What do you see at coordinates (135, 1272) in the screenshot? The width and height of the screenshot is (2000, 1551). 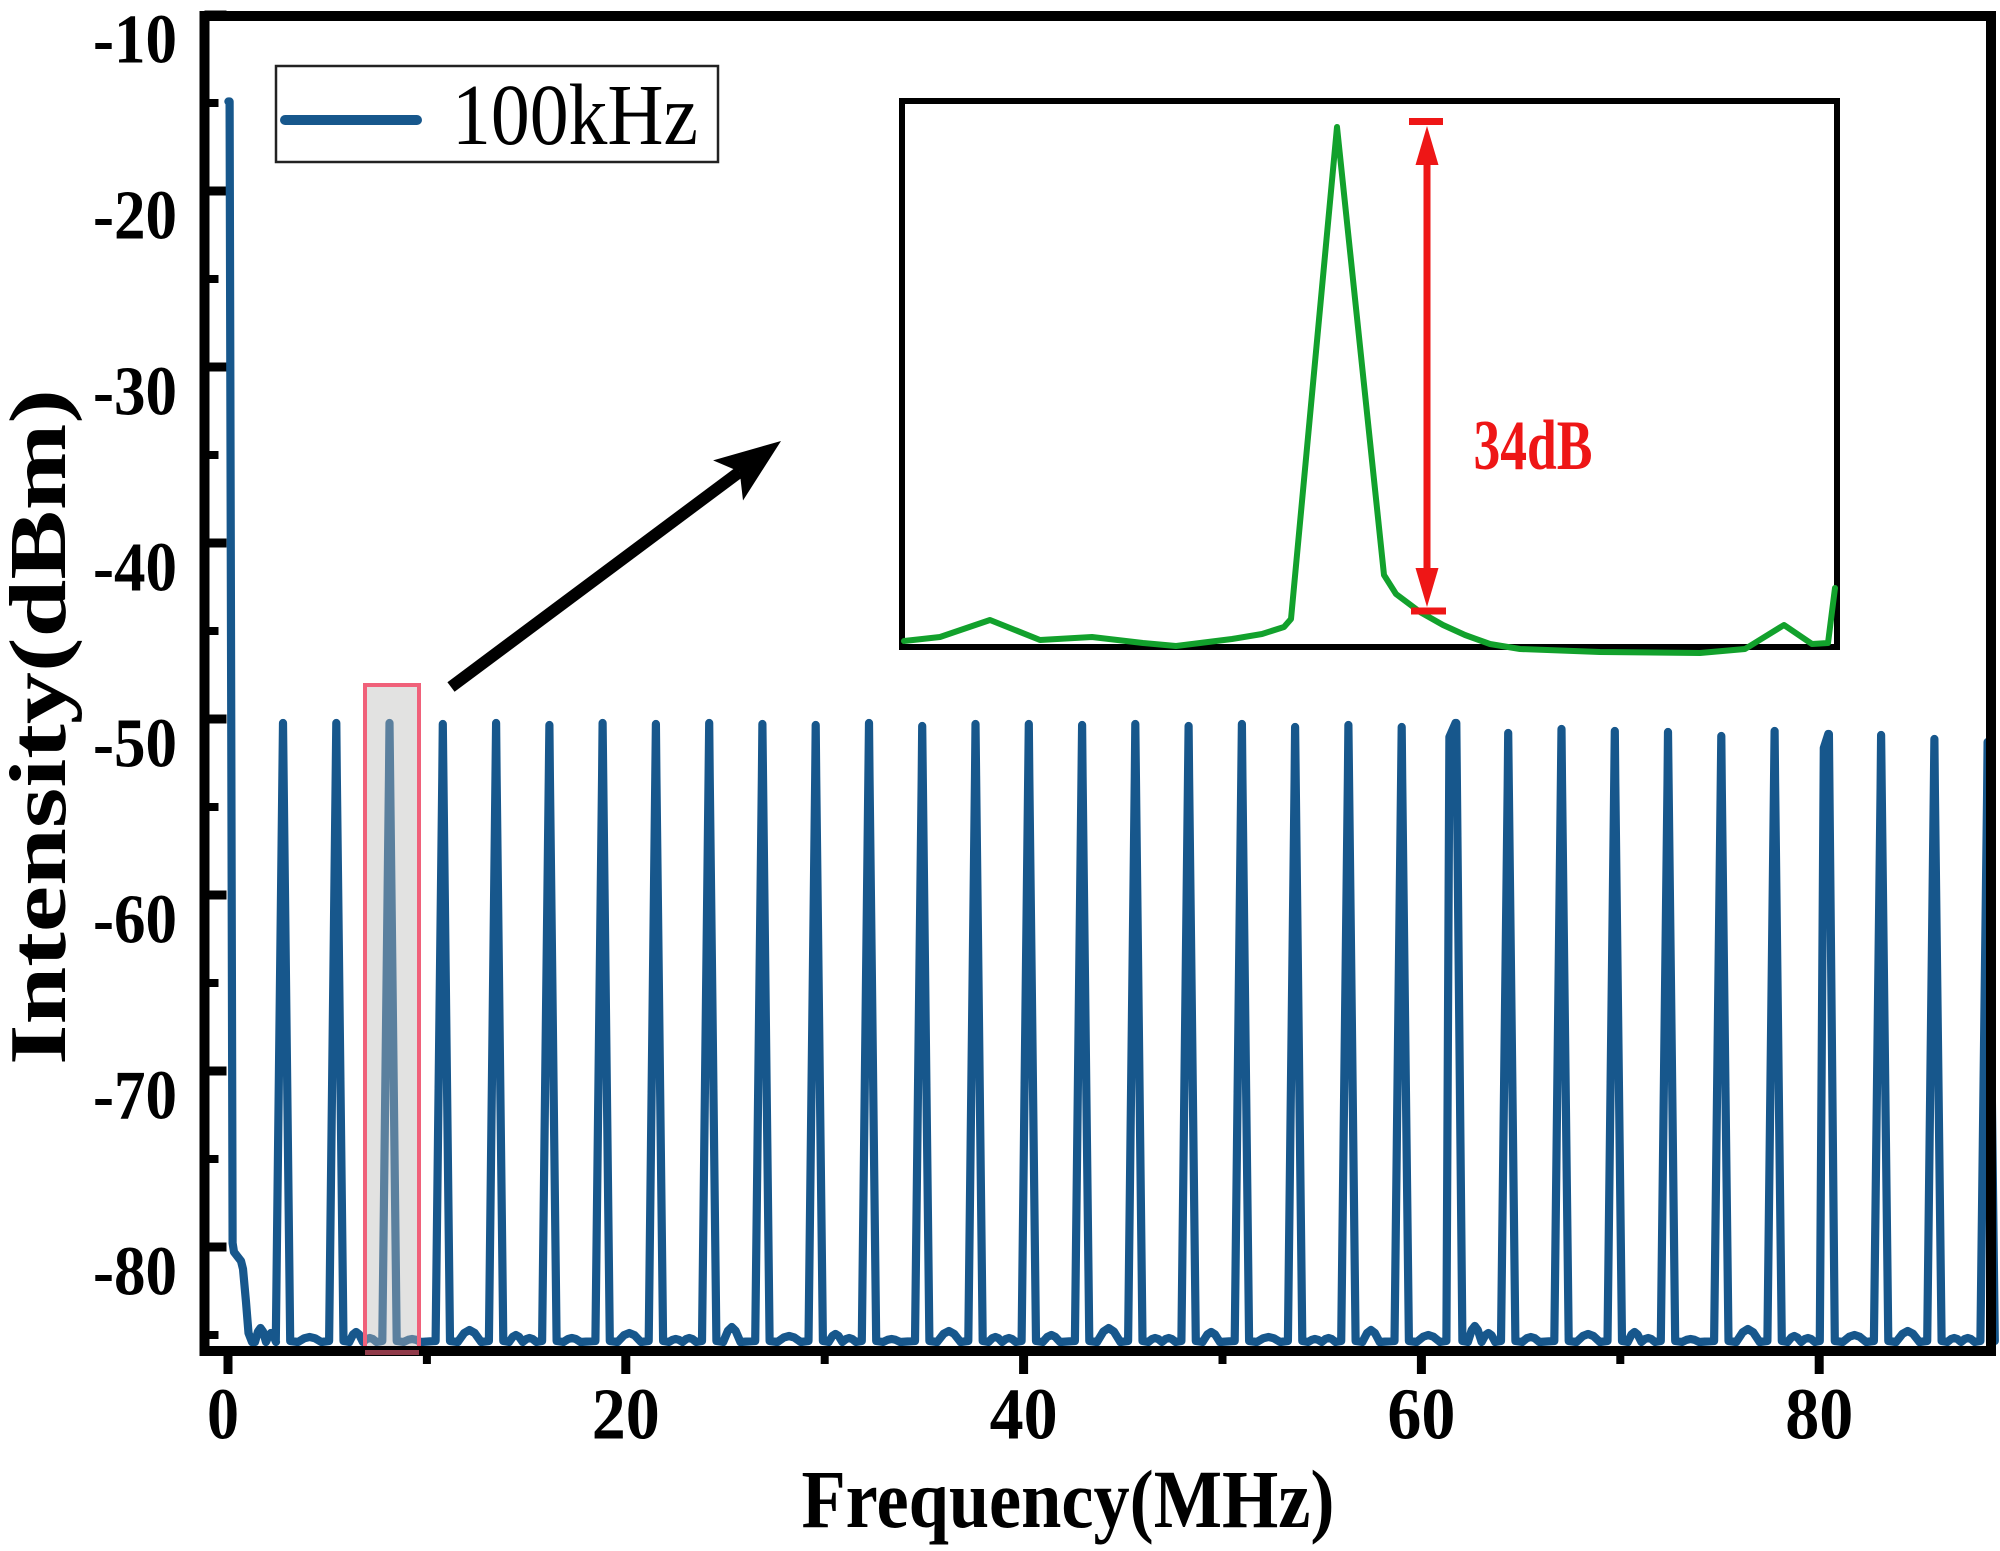 I see `svg-text: -80` at bounding box center [135, 1272].